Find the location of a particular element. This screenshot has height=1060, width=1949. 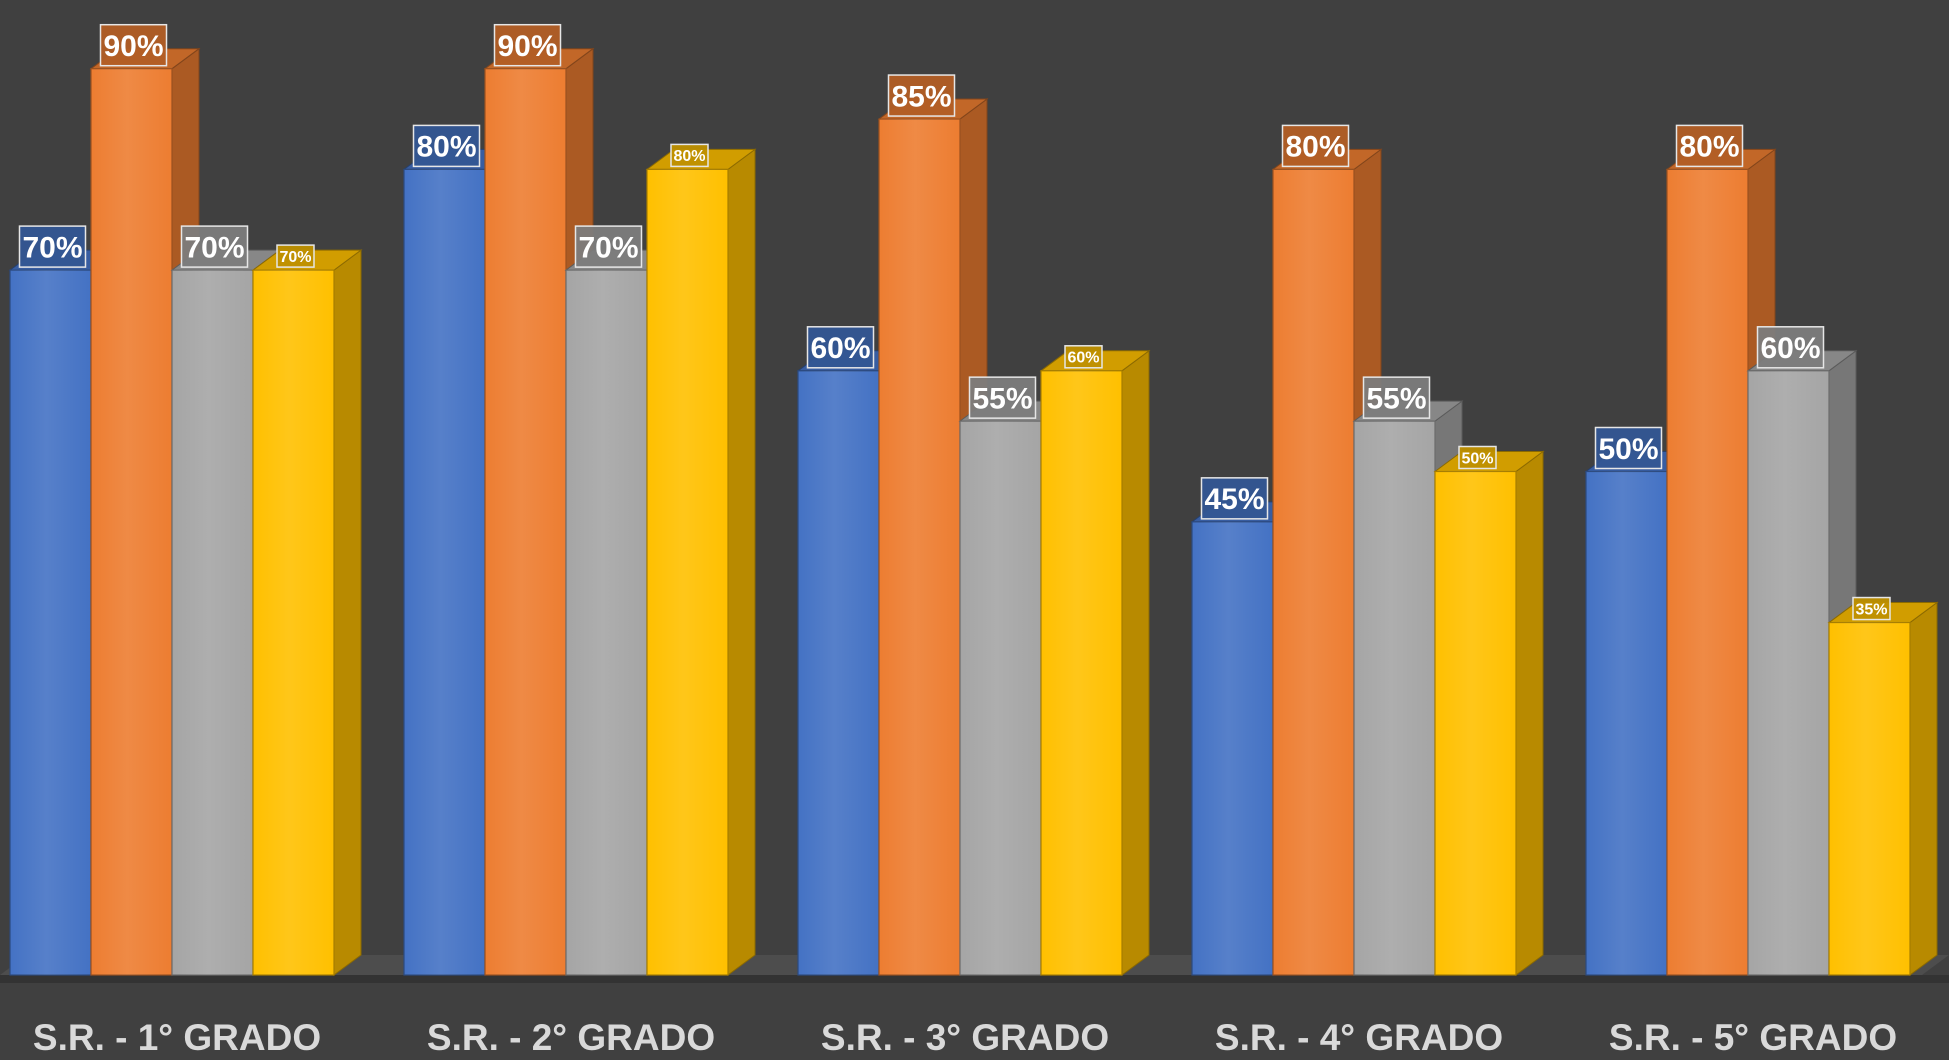

category-label: S.R. - 3° GRADO is located at coordinates (965, 1037).